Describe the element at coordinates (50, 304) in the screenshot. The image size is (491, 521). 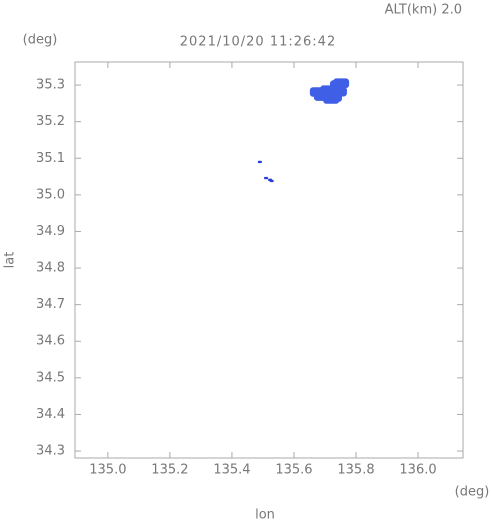
I see `y-tick-label: 34.7` at that location.